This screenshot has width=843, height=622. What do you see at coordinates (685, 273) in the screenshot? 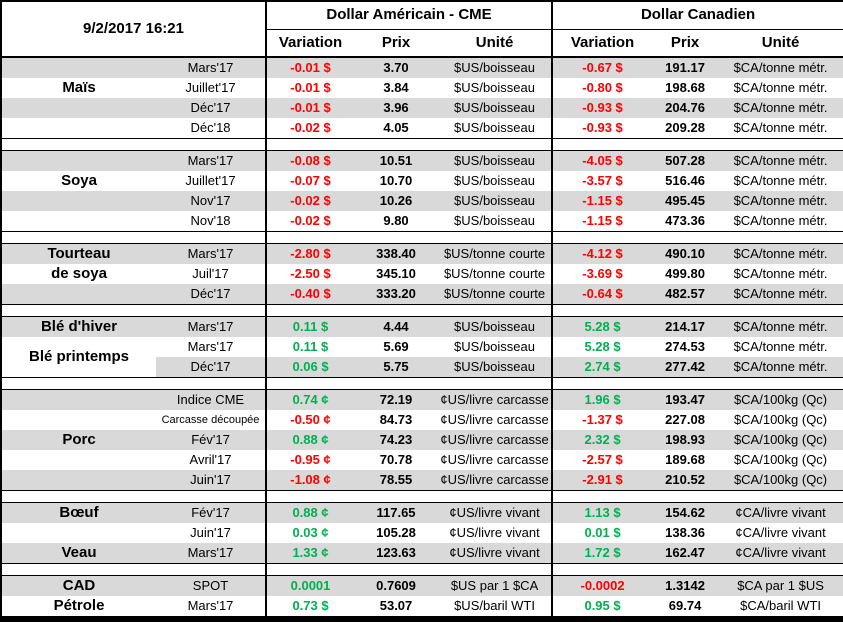
I see `ca-prix-cell: 499.80` at bounding box center [685, 273].